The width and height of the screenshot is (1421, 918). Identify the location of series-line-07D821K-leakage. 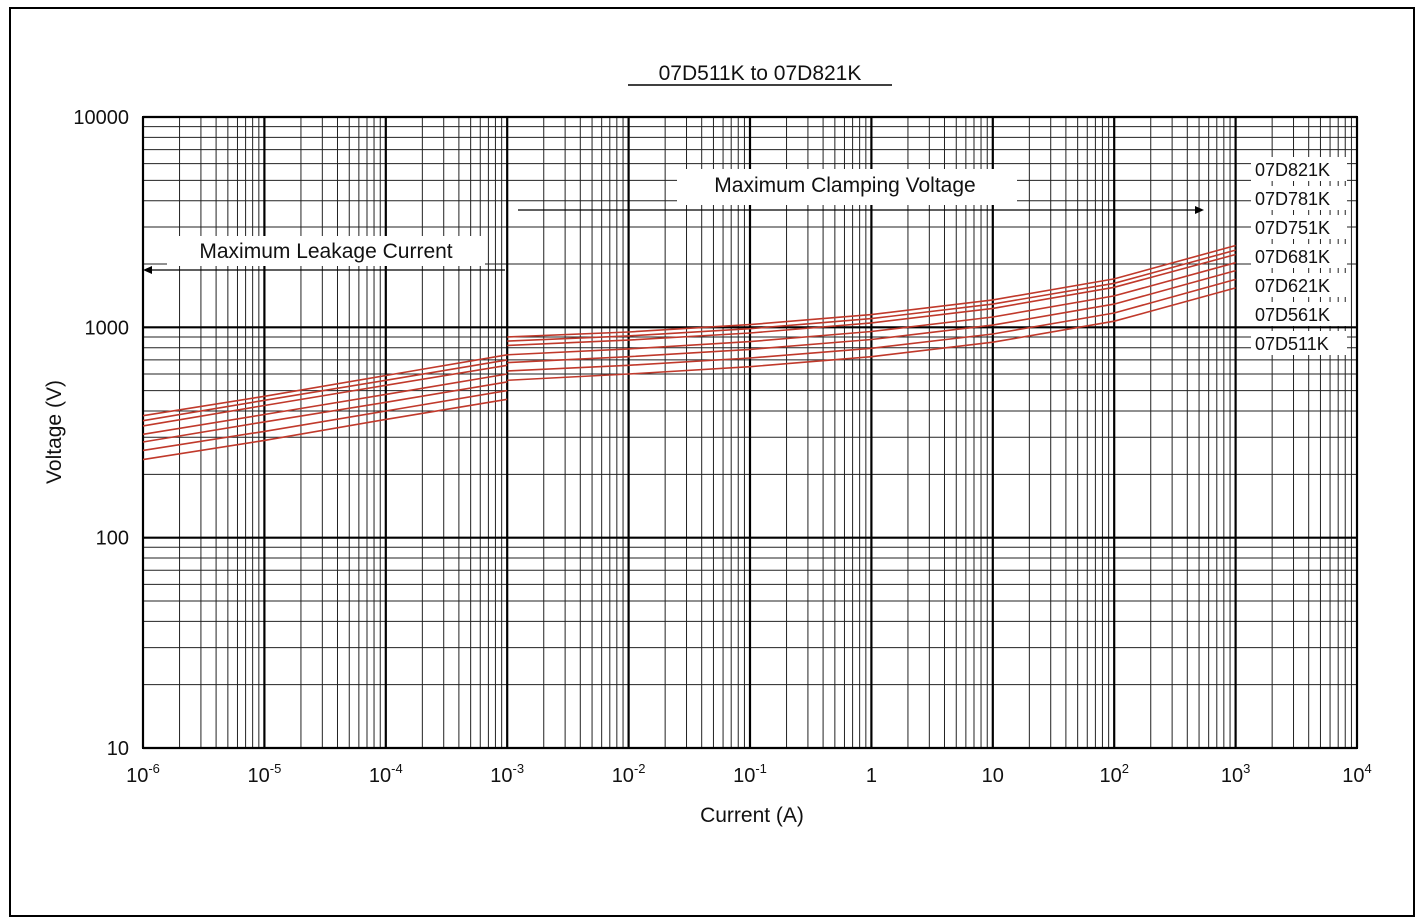
(325, 385).